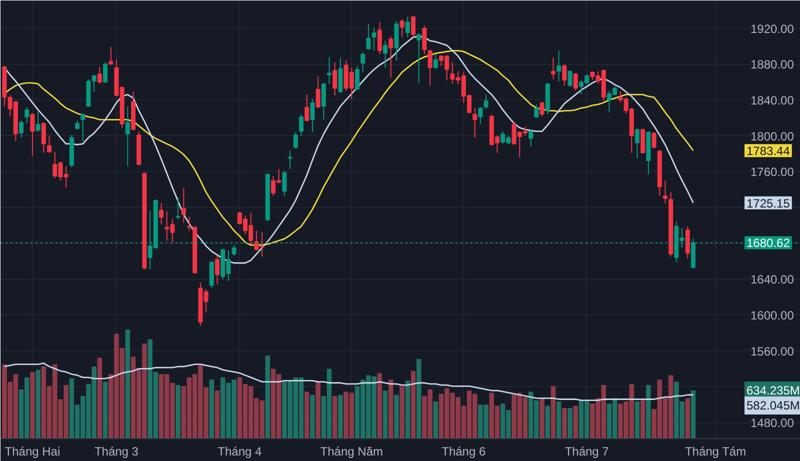  Describe the element at coordinates (715, 451) in the screenshot. I see `x-tick-label: Tháng Tám` at that location.